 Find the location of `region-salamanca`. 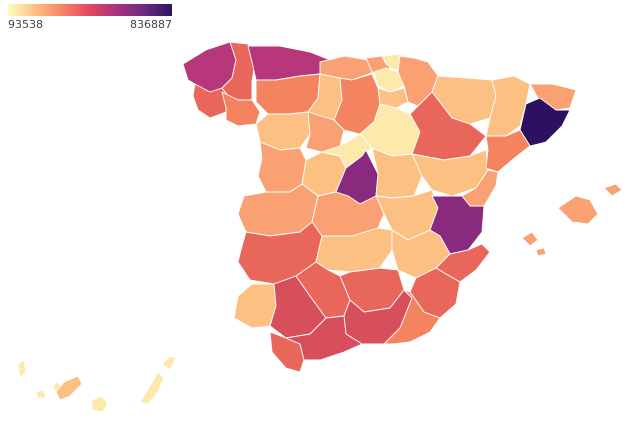

region-salamanca is located at coordinates (282, 167).